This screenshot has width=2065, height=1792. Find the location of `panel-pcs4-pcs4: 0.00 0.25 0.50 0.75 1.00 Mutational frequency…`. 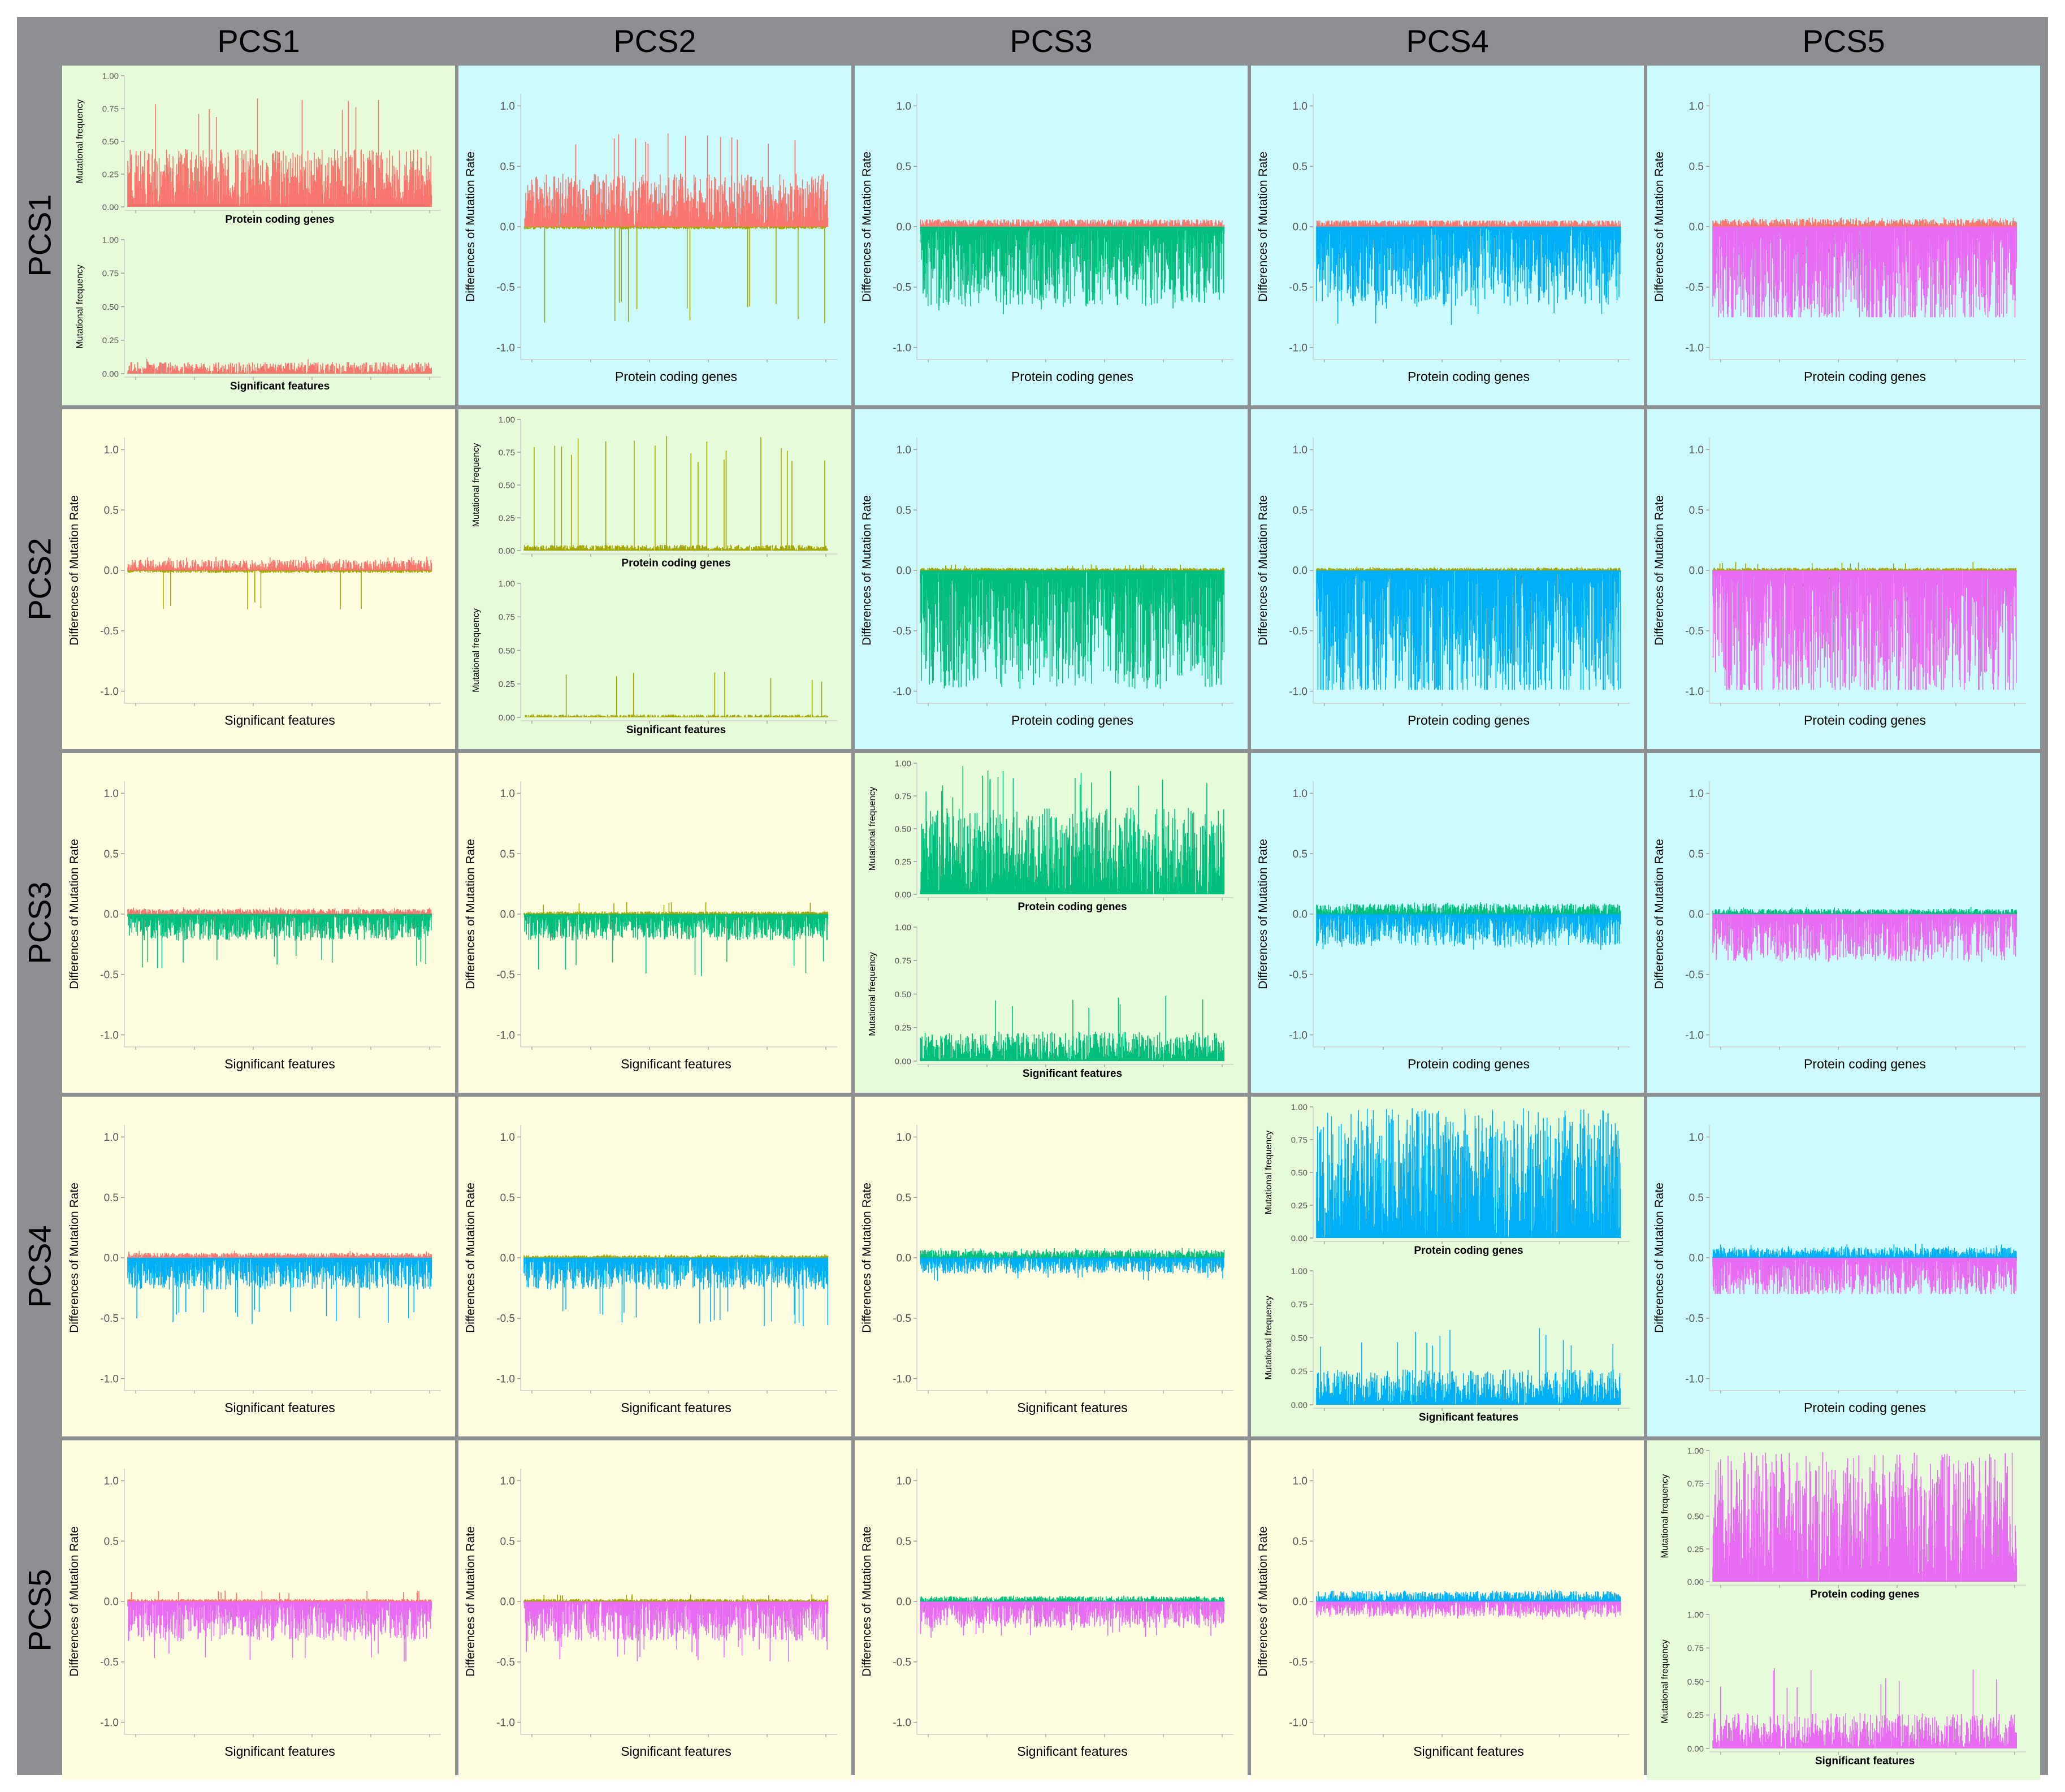

panel-pcs4-pcs4: 0.00 0.25 0.50 0.75 1.00 Mutational frequency… is located at coordinates (1447, 1266).